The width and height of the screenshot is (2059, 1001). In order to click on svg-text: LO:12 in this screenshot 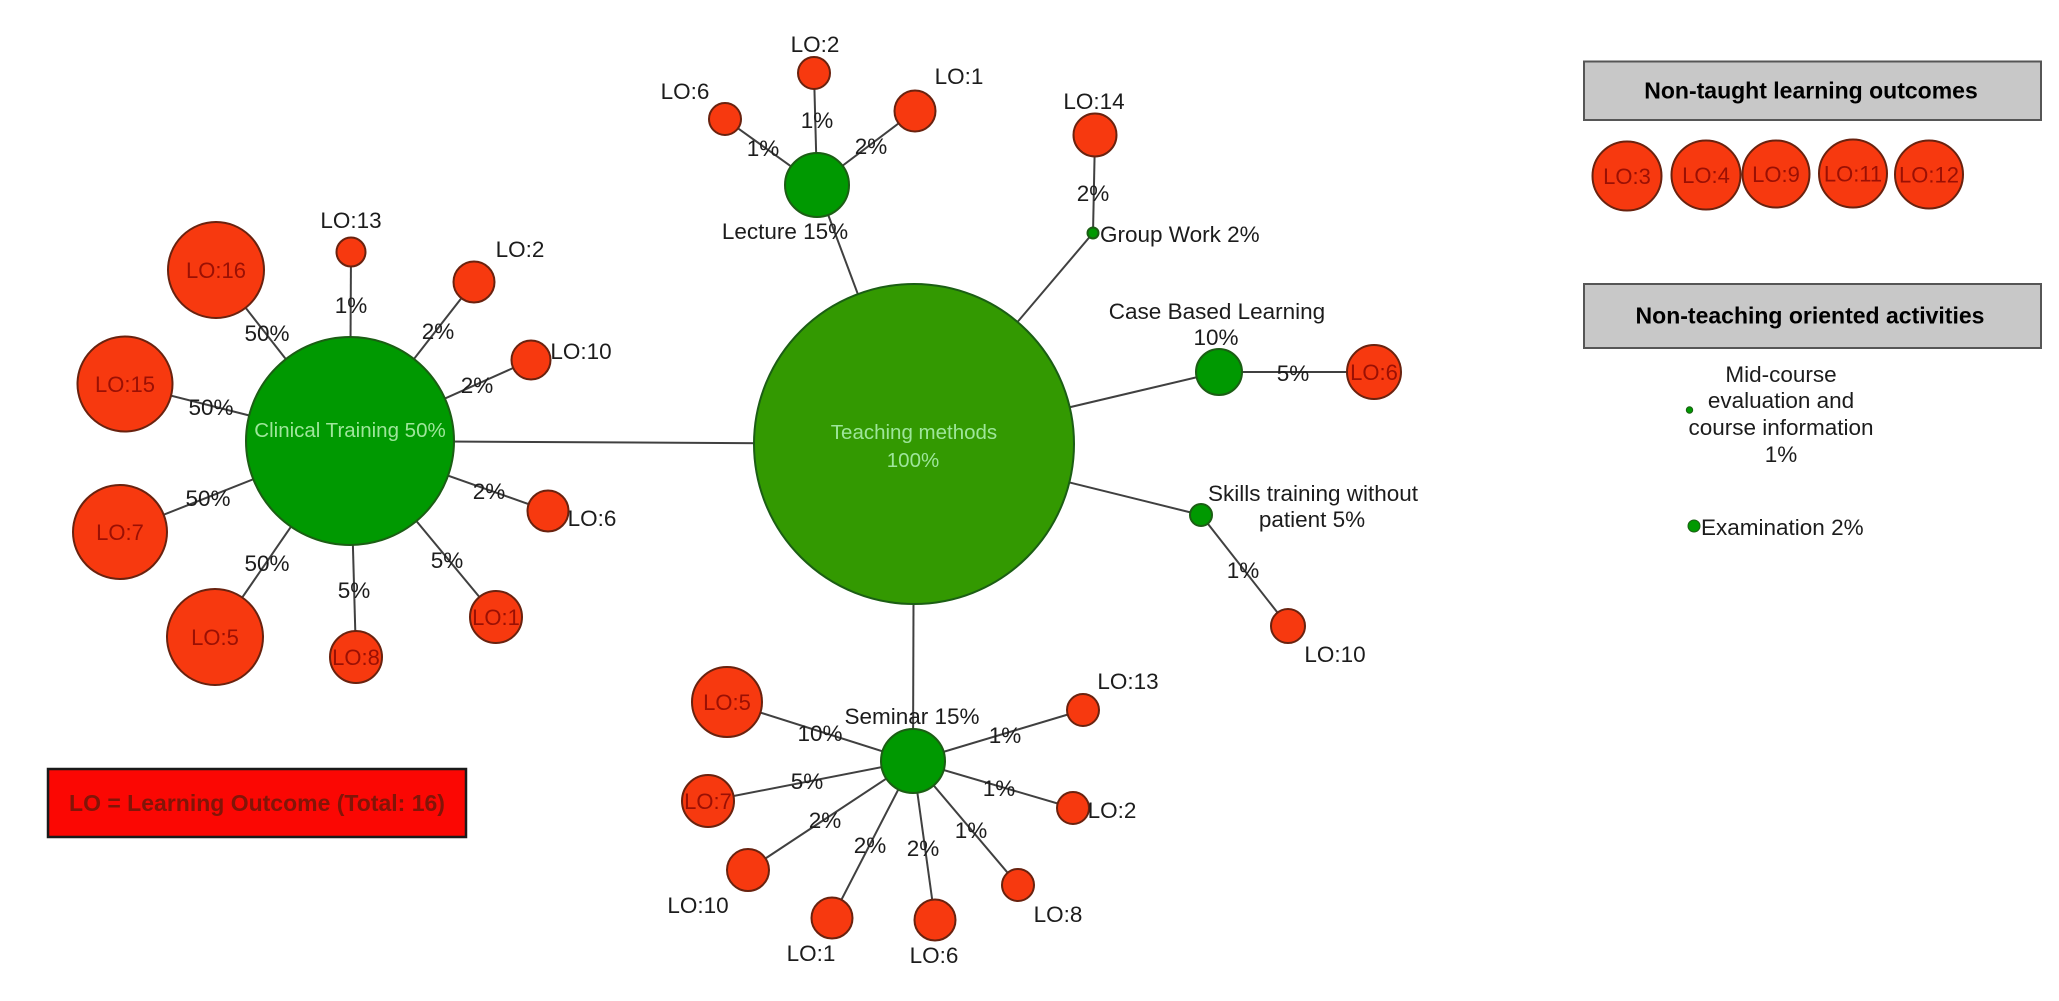, I will do `click(1929, 175)`.